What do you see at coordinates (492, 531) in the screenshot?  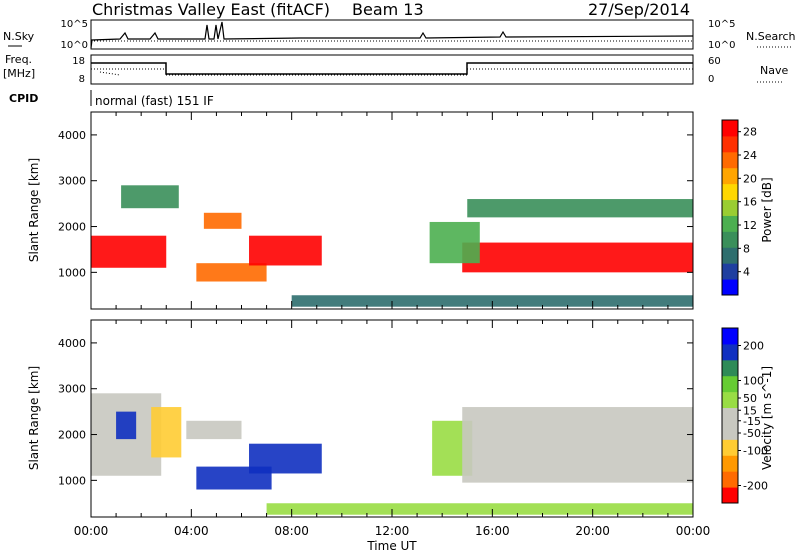 I see `x-tick-label: 16:00` at bounding box center [492, 531].